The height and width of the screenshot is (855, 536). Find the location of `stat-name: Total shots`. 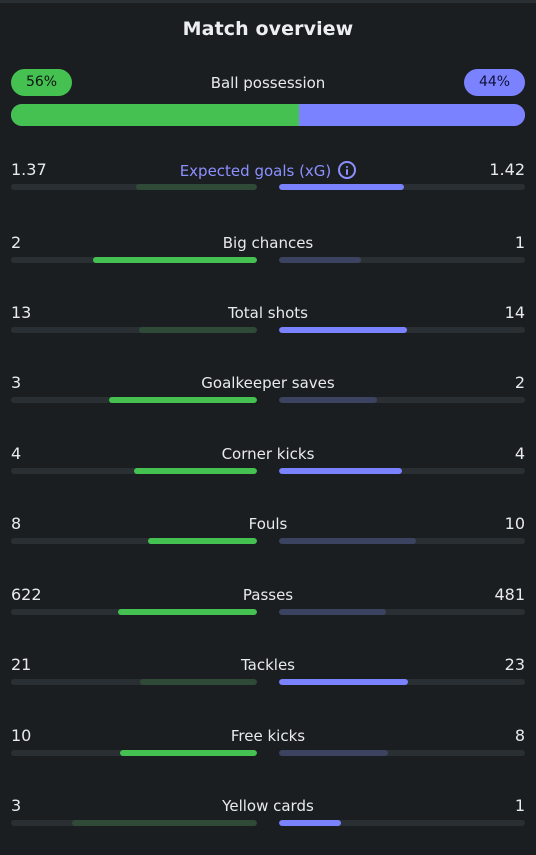

stat-name: Total shots is located at coordinates (268, 313).